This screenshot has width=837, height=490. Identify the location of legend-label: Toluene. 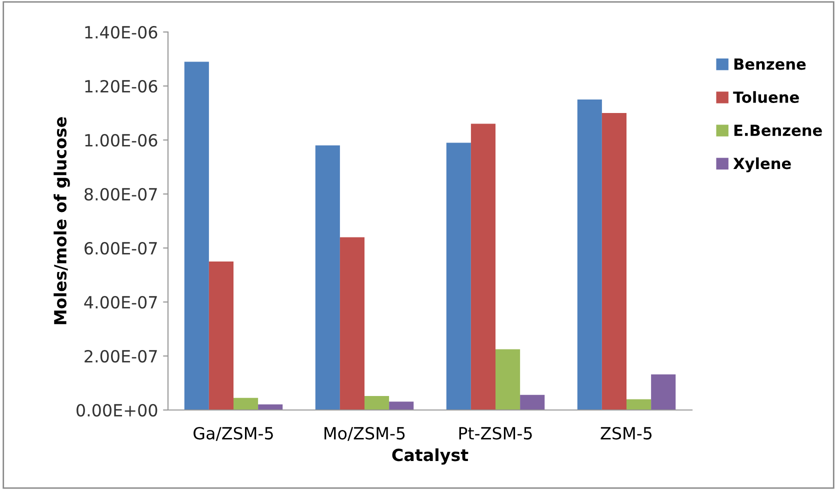
(766, 97).